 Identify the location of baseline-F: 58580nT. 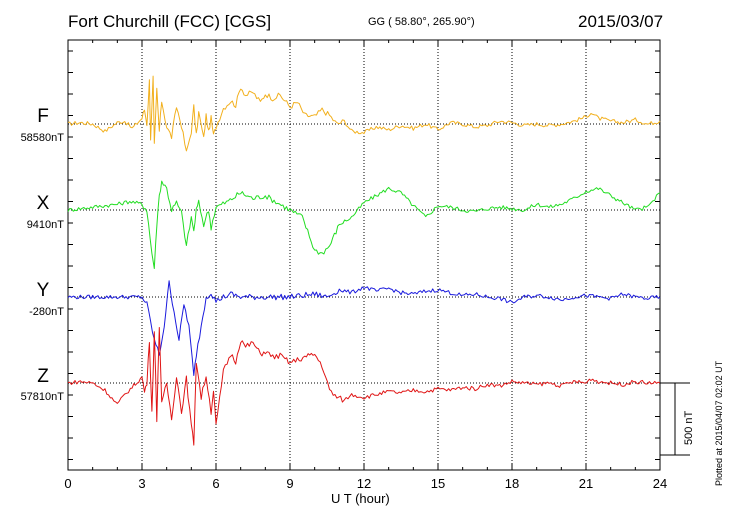
(42, 138).